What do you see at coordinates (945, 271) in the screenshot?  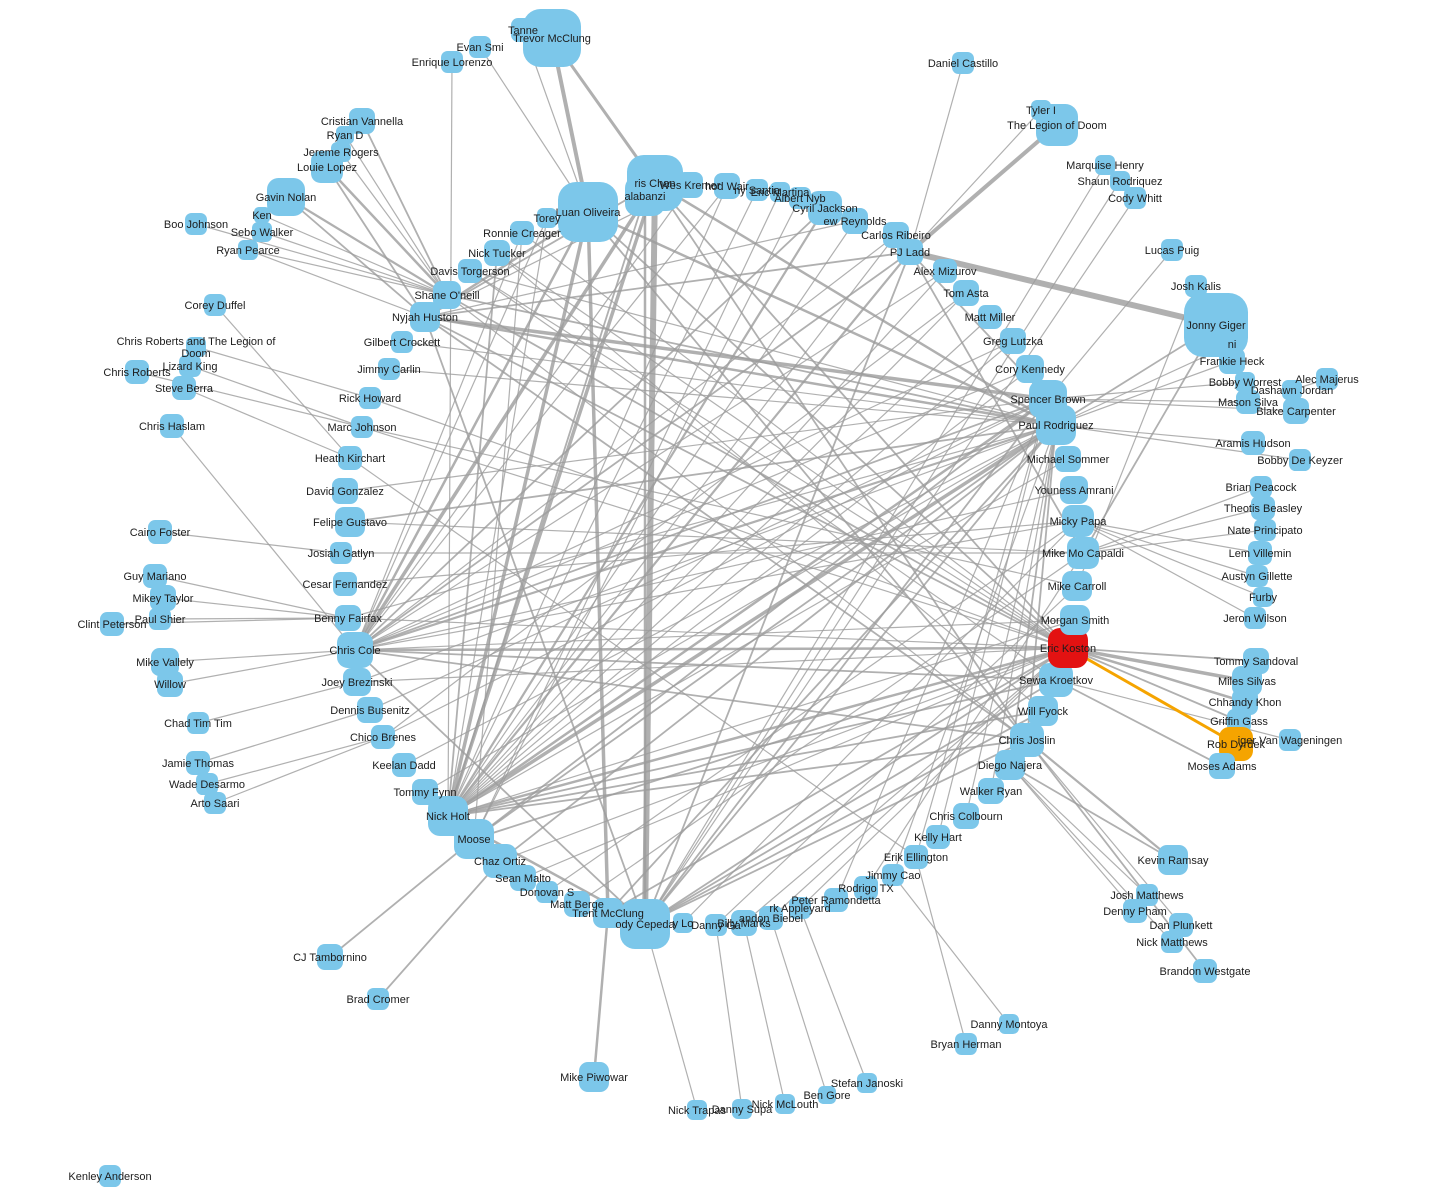 I see `node-alex-mizurov` at bounding box center [945, 271].